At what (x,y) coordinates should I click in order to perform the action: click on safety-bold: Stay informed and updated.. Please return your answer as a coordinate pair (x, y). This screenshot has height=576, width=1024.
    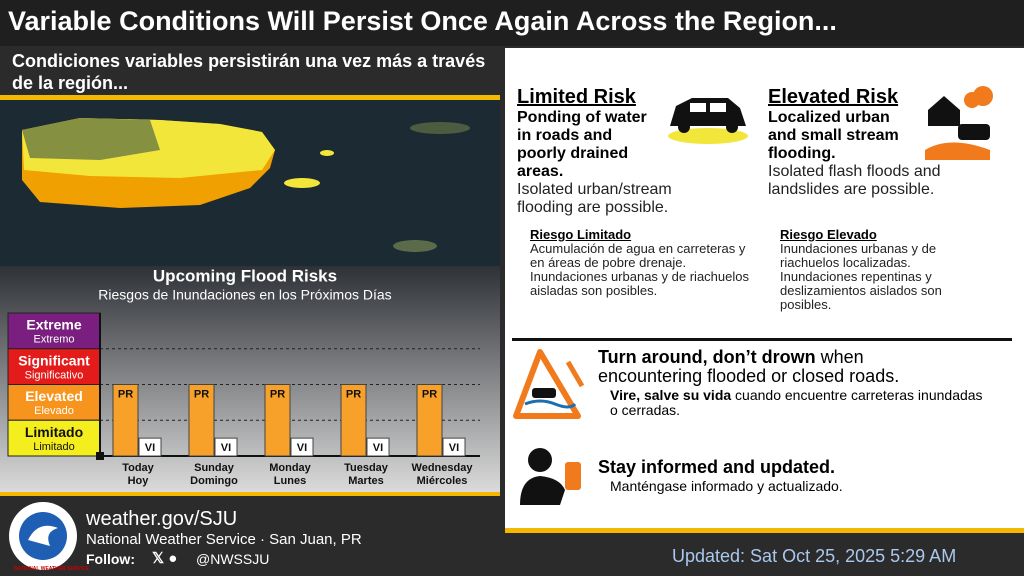
    Looking at the image, I should click on (717, 467).